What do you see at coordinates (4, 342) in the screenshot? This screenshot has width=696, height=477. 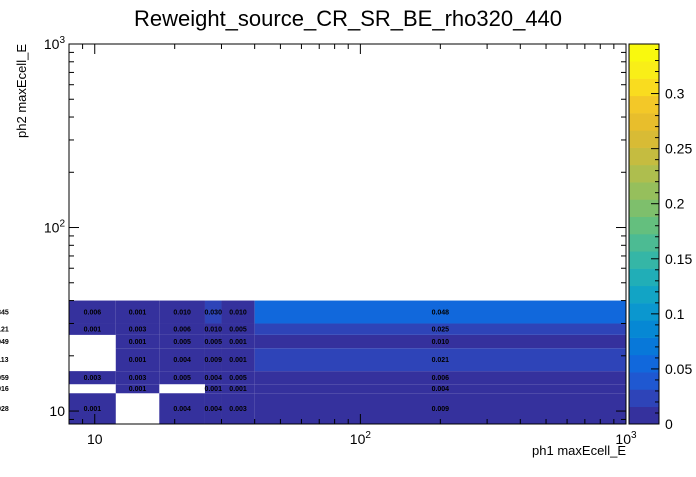 I see `cell-value-label: 0.049` at bounding box center [4, 342].